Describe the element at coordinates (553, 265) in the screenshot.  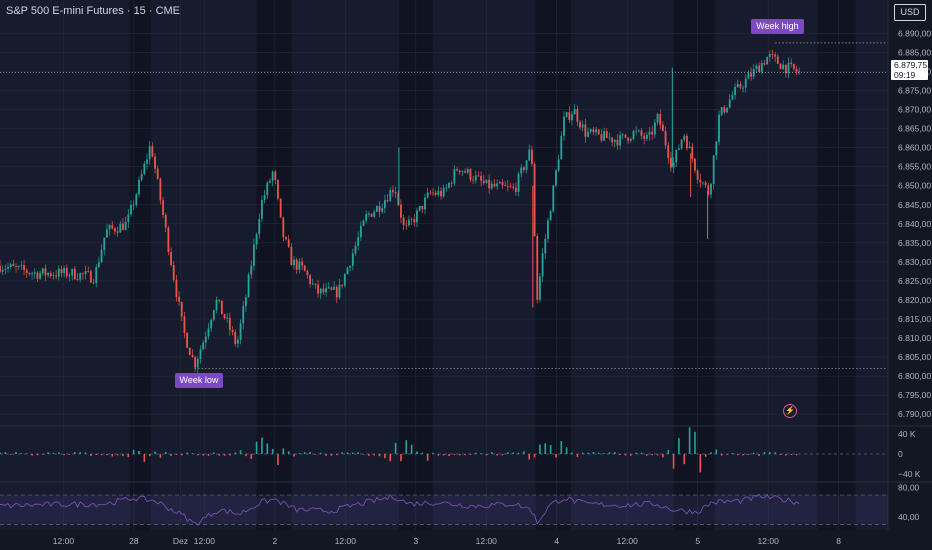
I see `session-band` at that location.